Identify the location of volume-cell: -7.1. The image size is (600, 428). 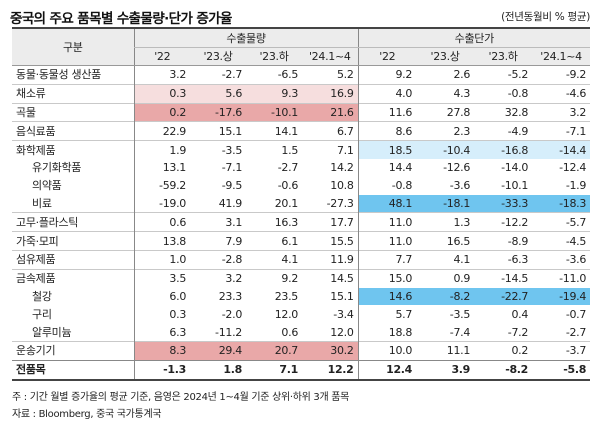
(232, 168).